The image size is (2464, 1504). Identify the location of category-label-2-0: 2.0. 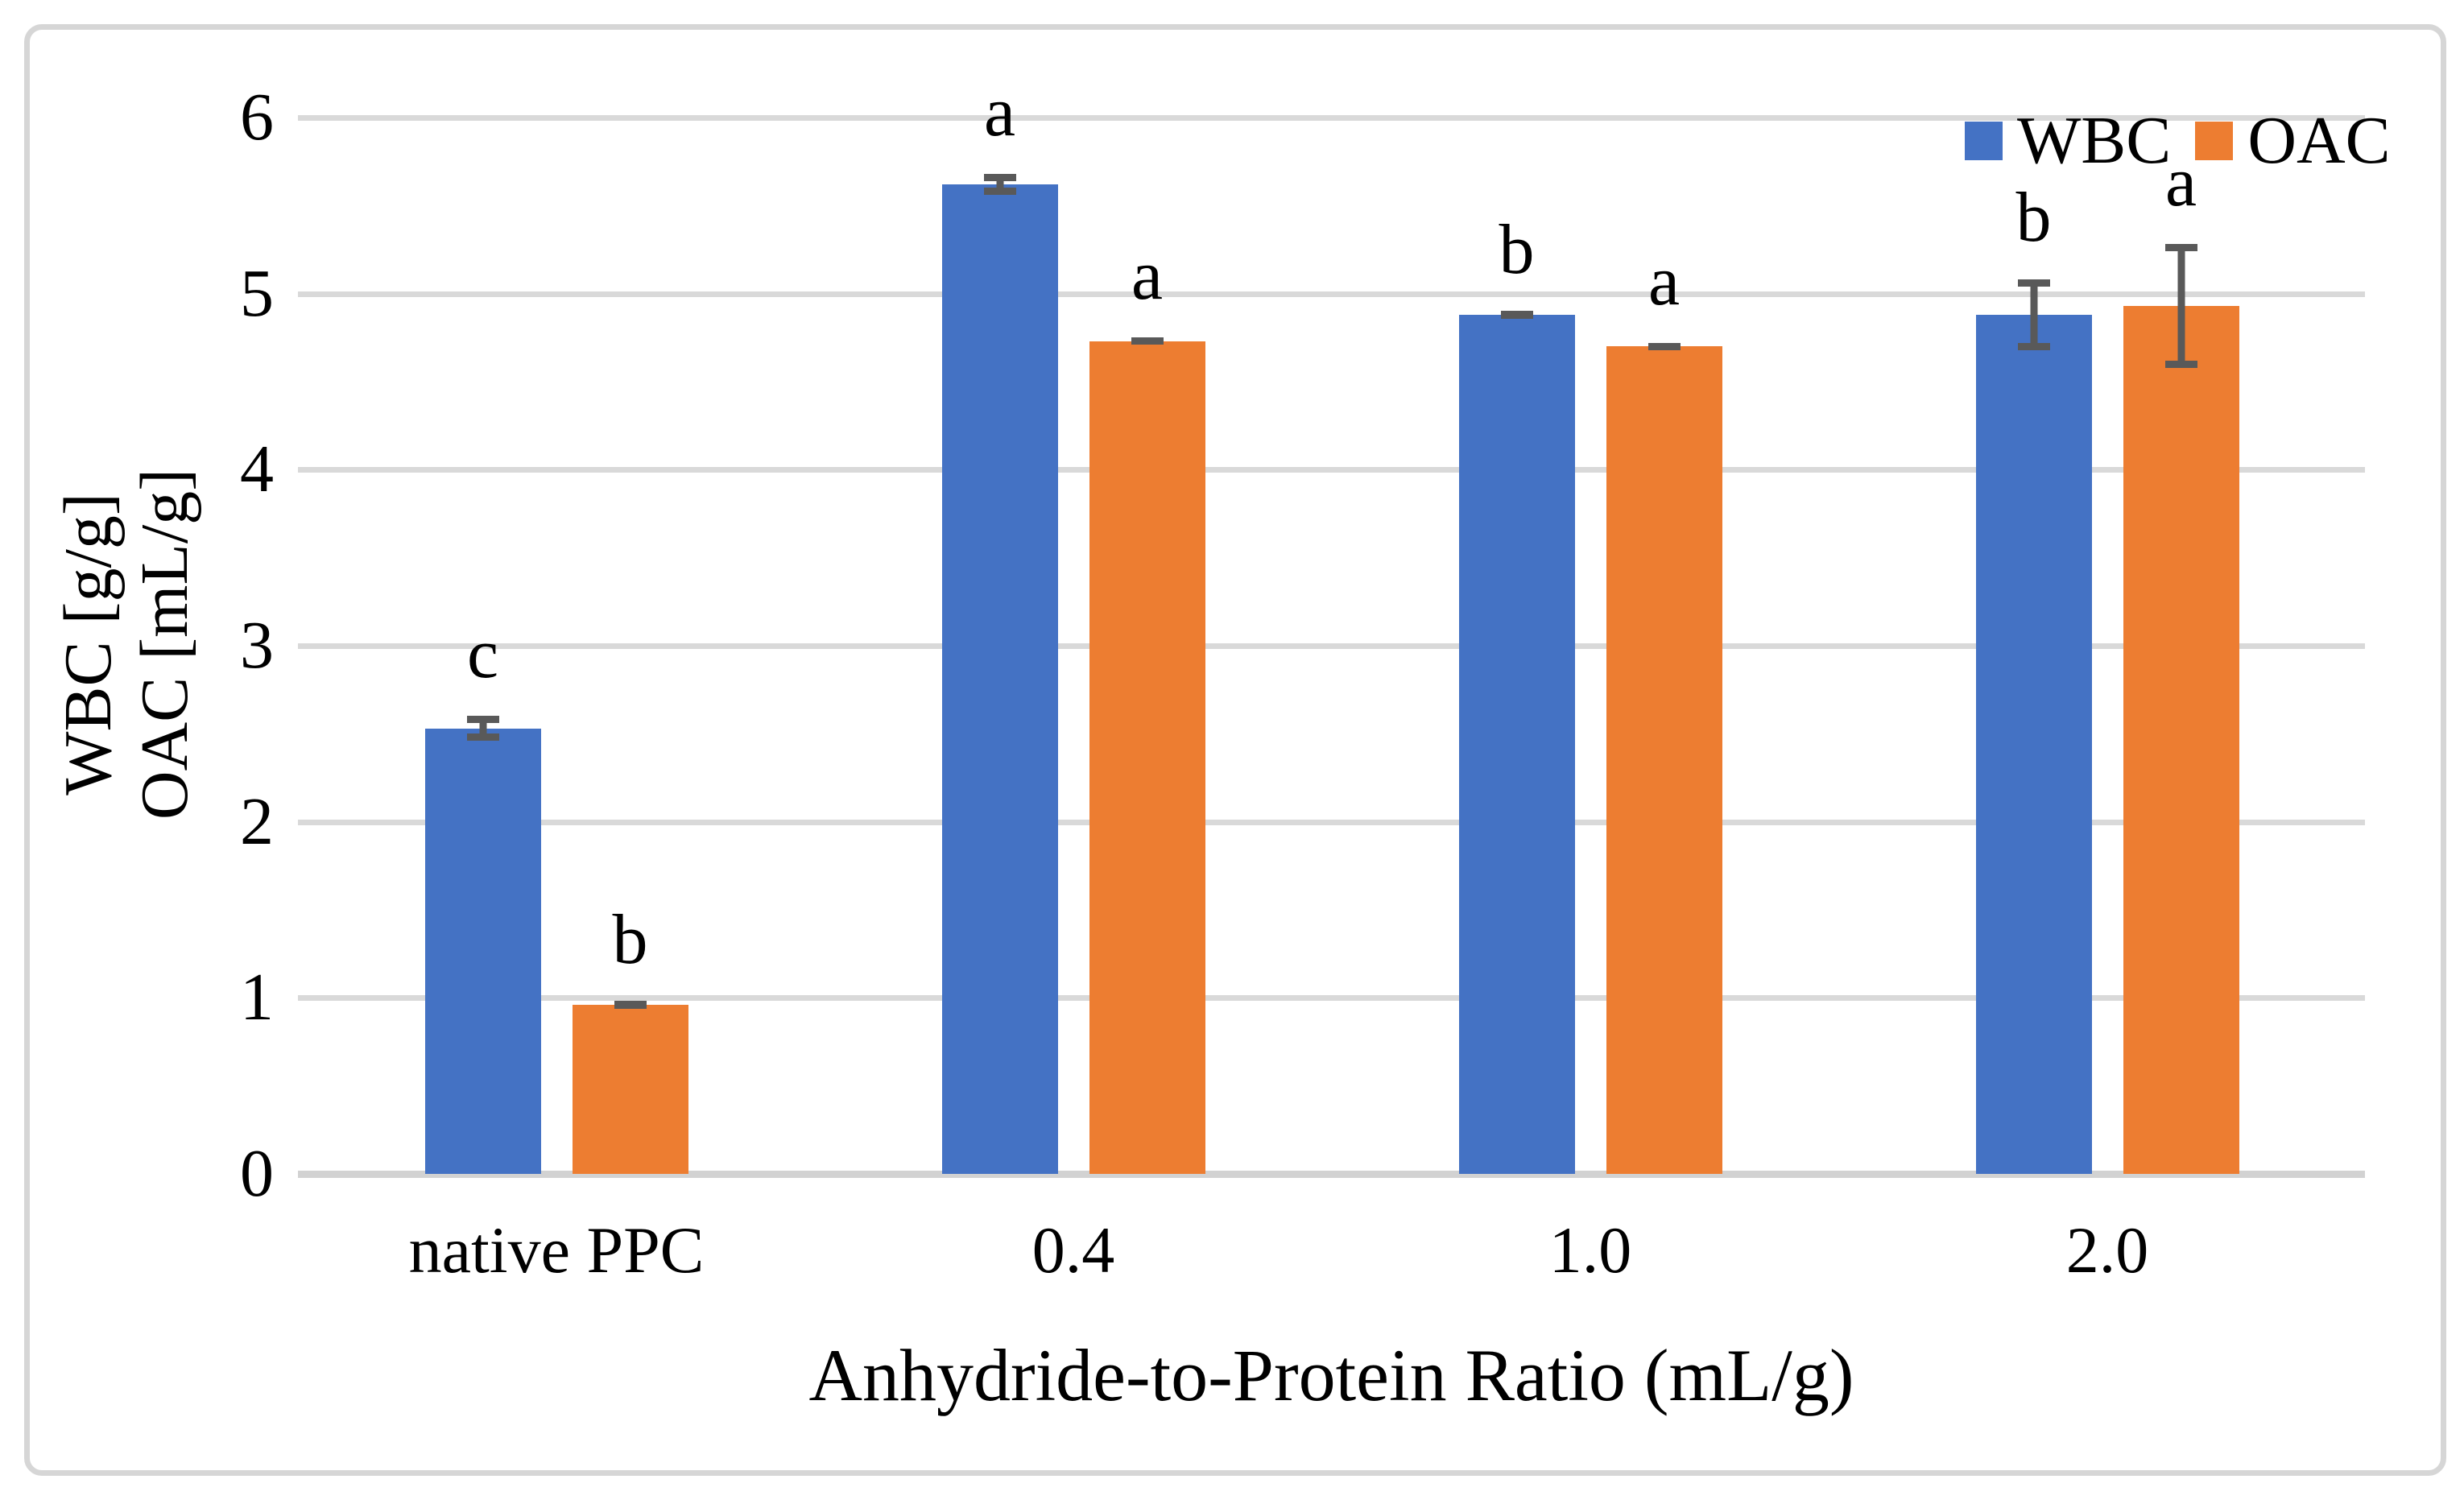
(2107, 1250).